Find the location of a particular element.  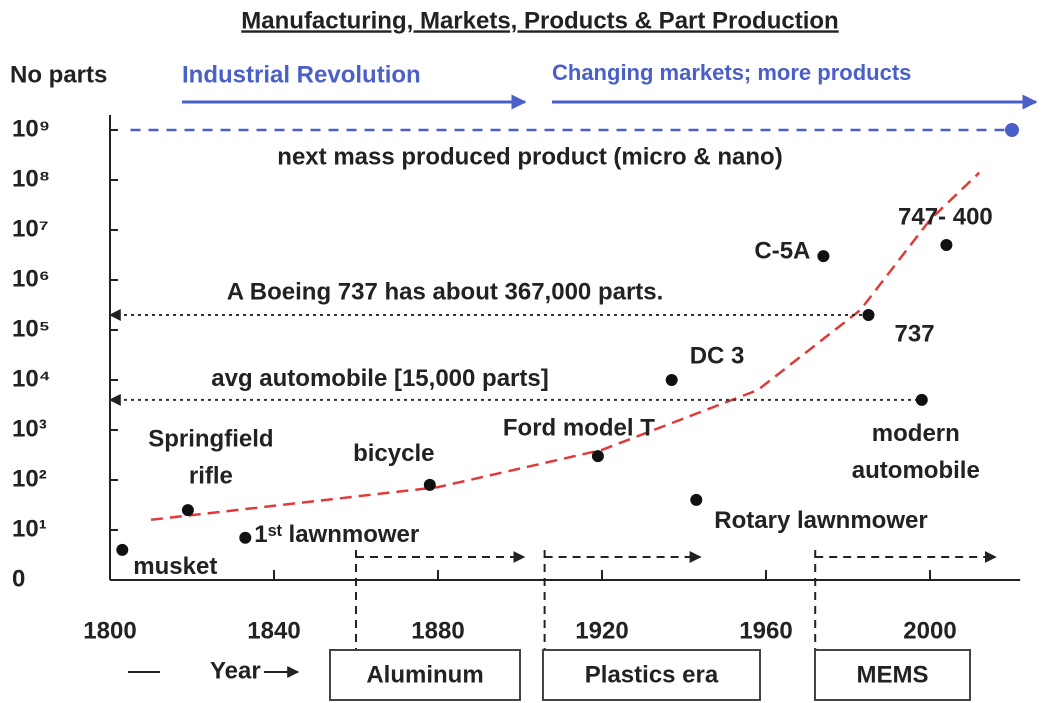

y-tick-label: 10¹ is located at coordinates (29, 528).